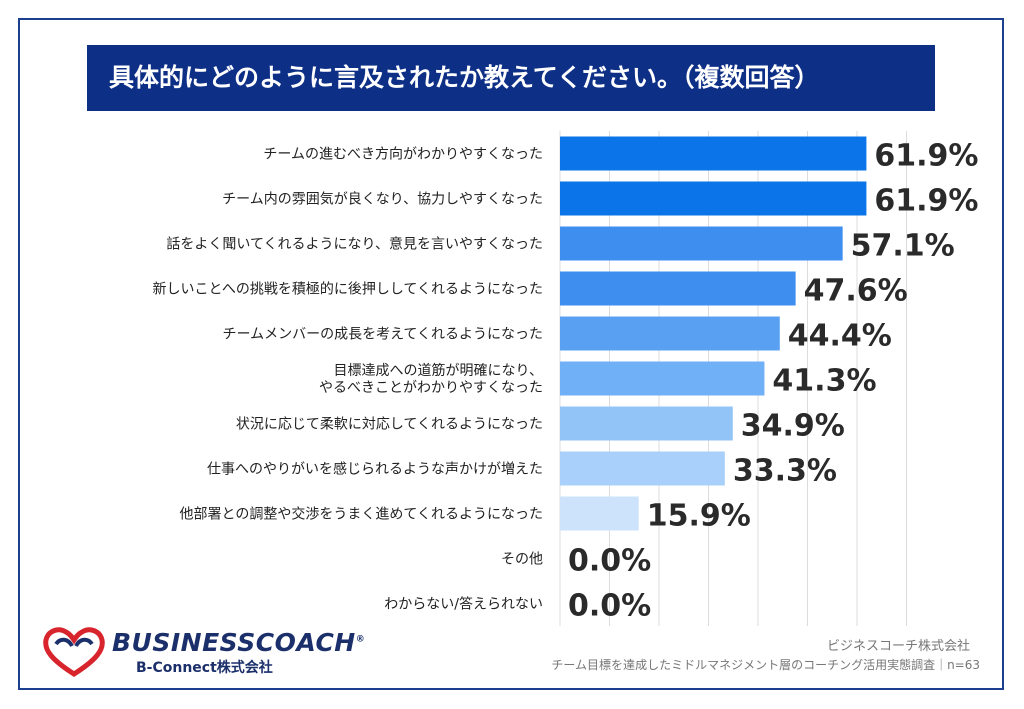 This screenshot has height=709, width=1024. I want to click on category-label: 他部署との調整や交渉をうまく進めてくれるようになった, so click(361, 514).